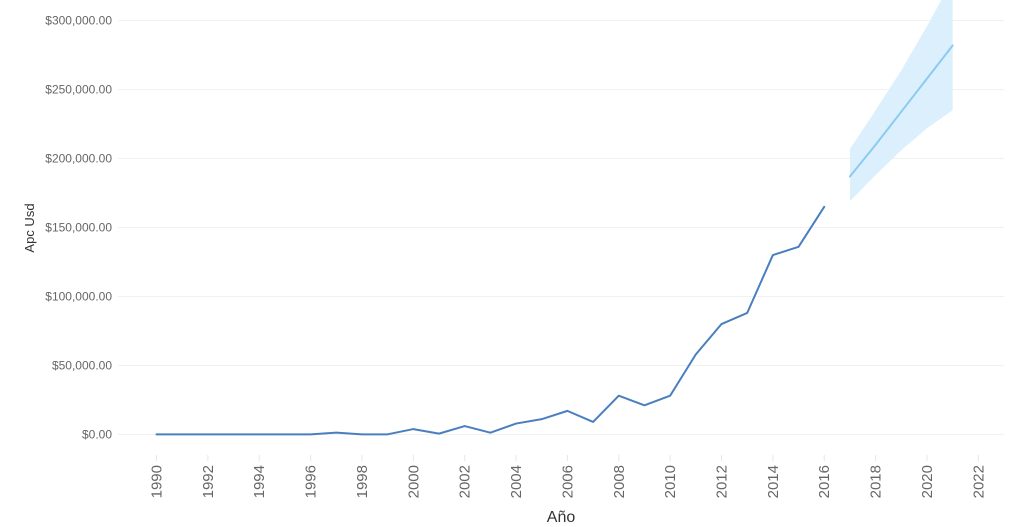 The width and height of the screenshot is (1024, 527). I want to click on x-tick-label: 2014, so click(773, 481).